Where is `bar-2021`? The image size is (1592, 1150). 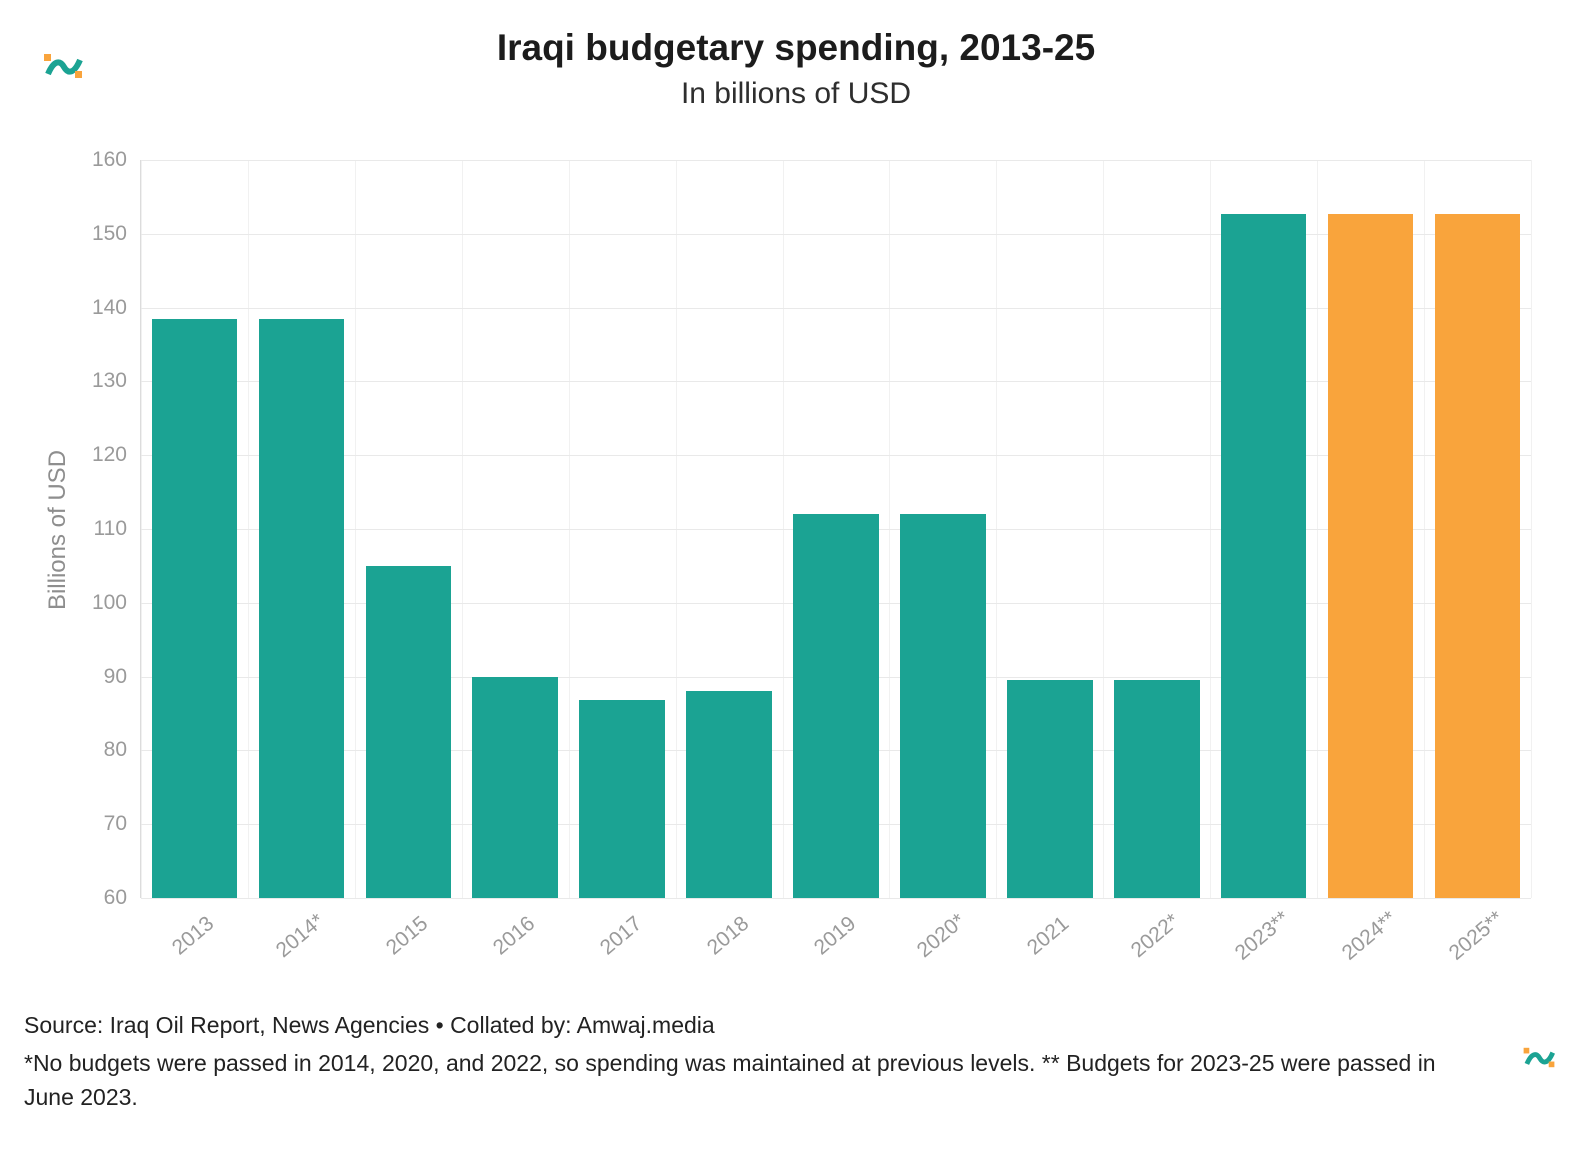
bar-2021 is located at coordinates (1050, 788).